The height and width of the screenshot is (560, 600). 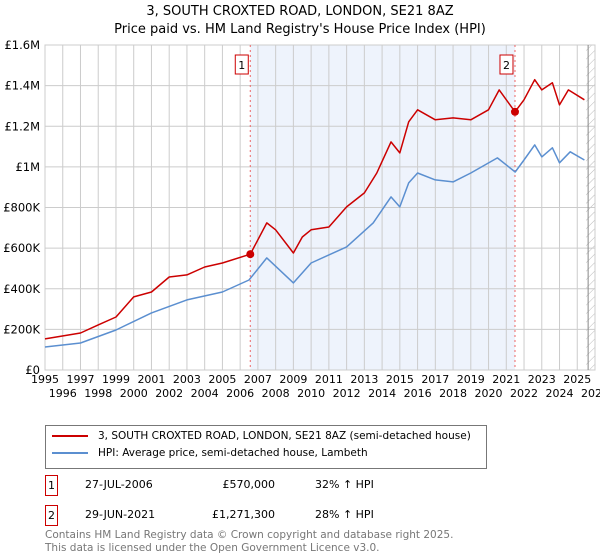 What do you see at coordinates (240, 393) in the screenshot?
I see `x-tick-label: 2006` at bounding box center [240, 393].